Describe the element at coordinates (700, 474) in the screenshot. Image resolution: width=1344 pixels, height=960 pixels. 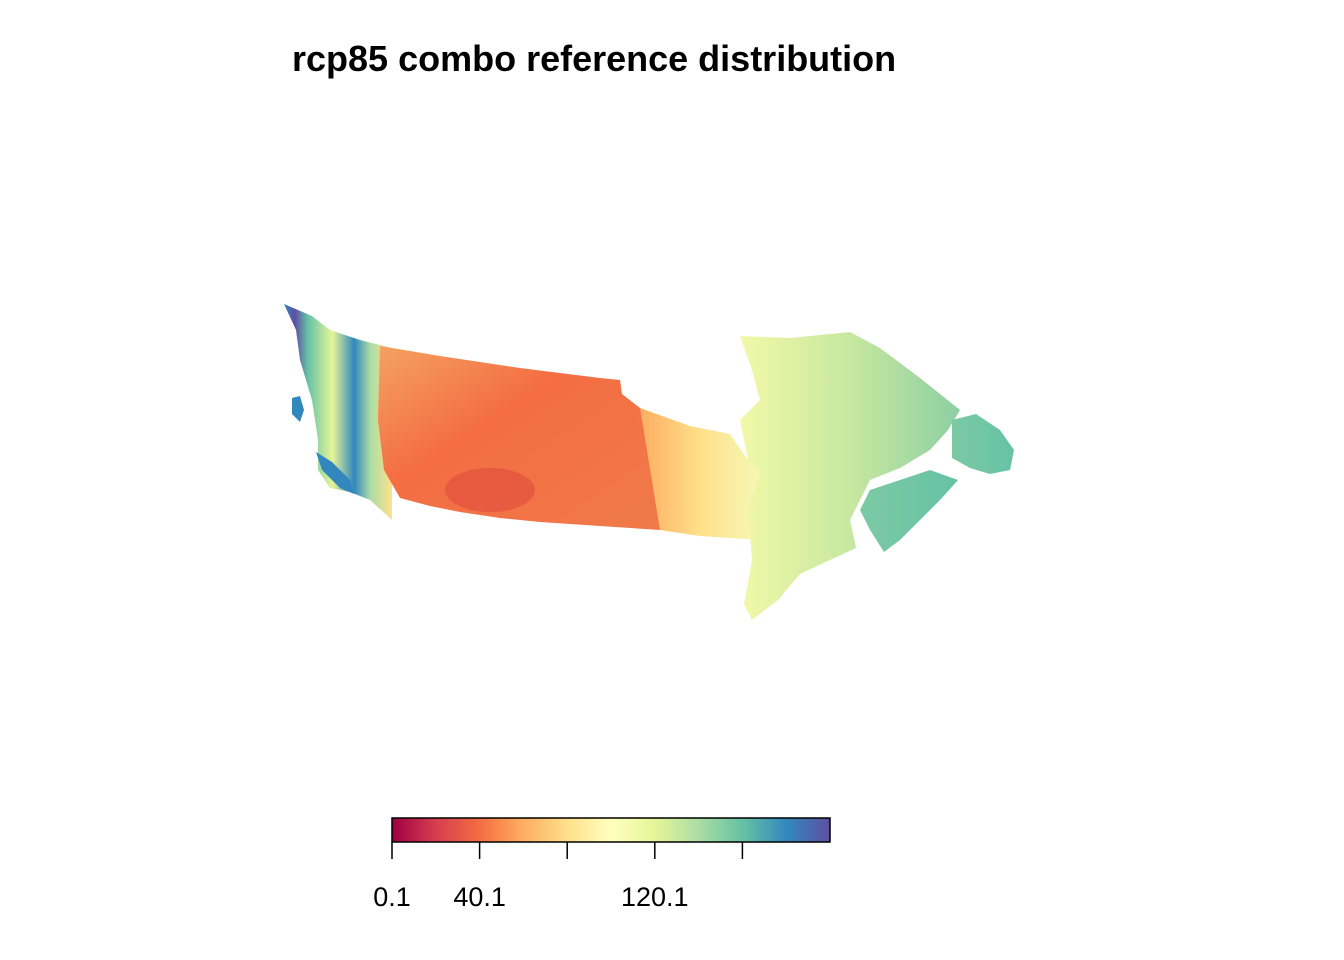
I see `map-region-central` at that location.